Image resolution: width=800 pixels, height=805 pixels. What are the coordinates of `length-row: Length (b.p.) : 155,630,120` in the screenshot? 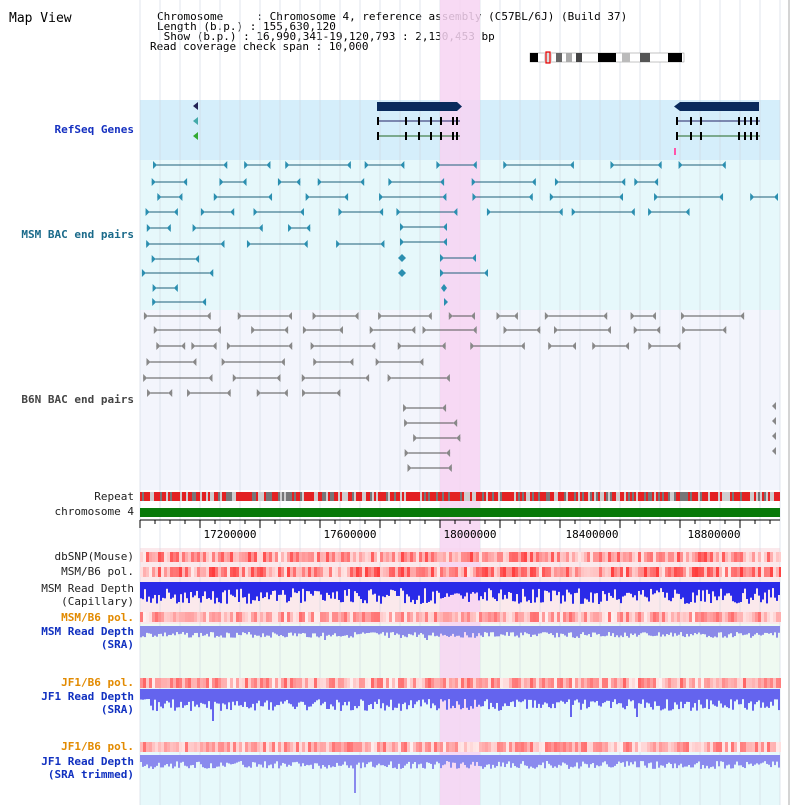 It's located at (246, 26).